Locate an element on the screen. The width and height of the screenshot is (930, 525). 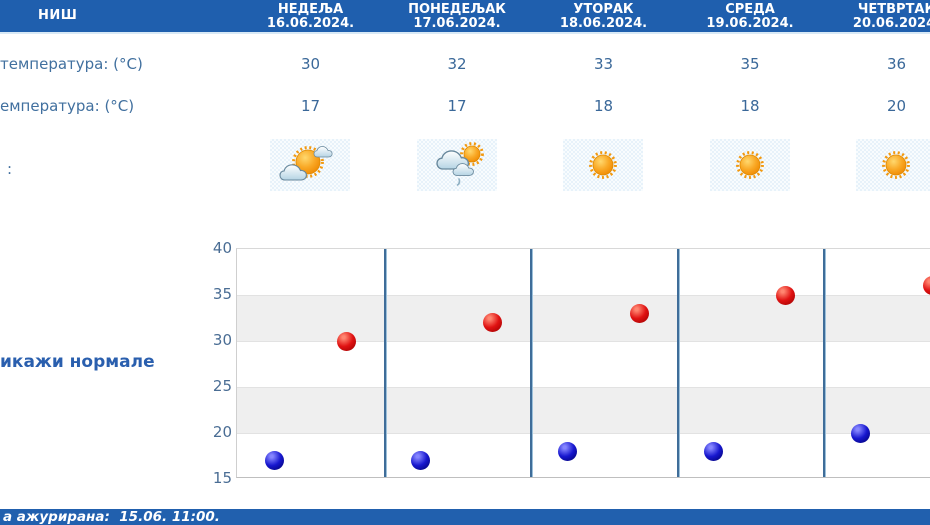
y-axis-tick-label: 35 is located at coordinates (222, 294).